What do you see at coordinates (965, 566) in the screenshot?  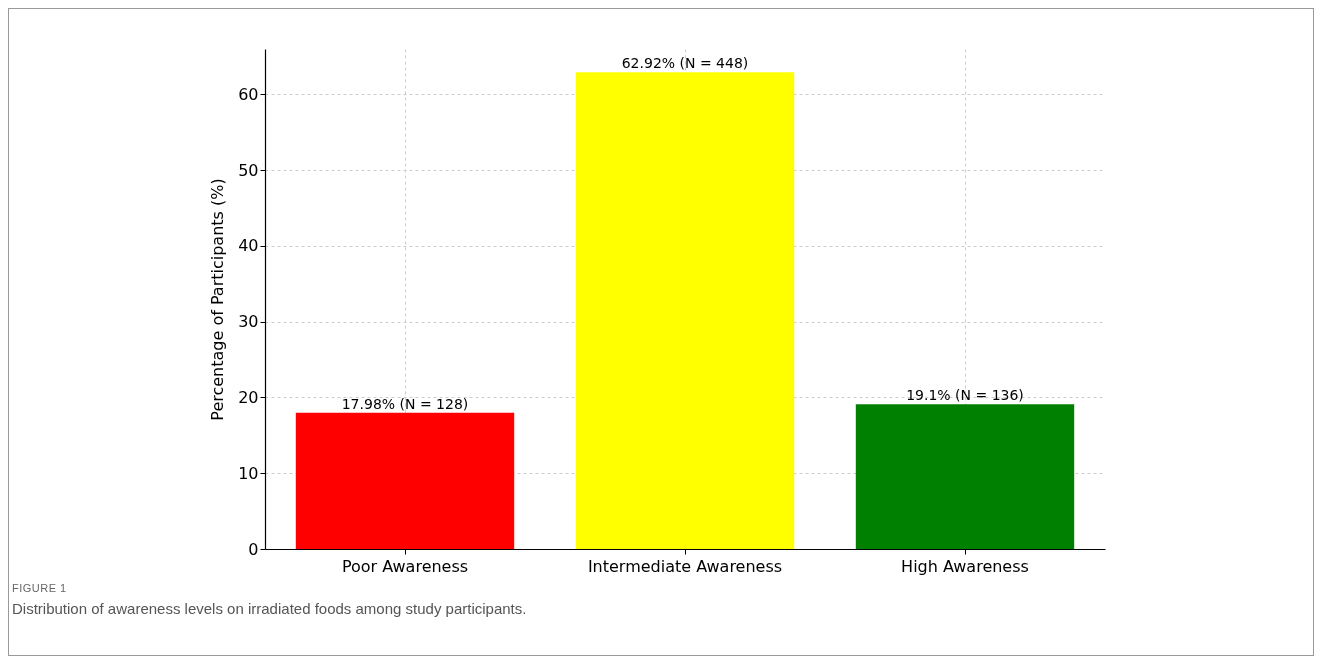 I see `x-tick-label: High Awareness` at bounding box center [965, 566].